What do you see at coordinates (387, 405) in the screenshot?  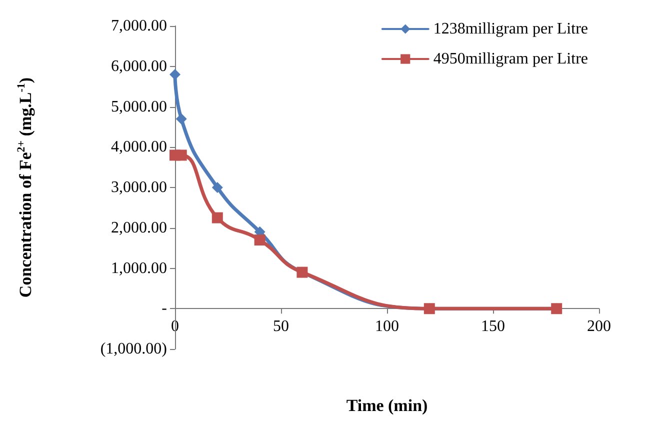 I see `x-axis-title: Time (min)` at bounding box center [387, 405].